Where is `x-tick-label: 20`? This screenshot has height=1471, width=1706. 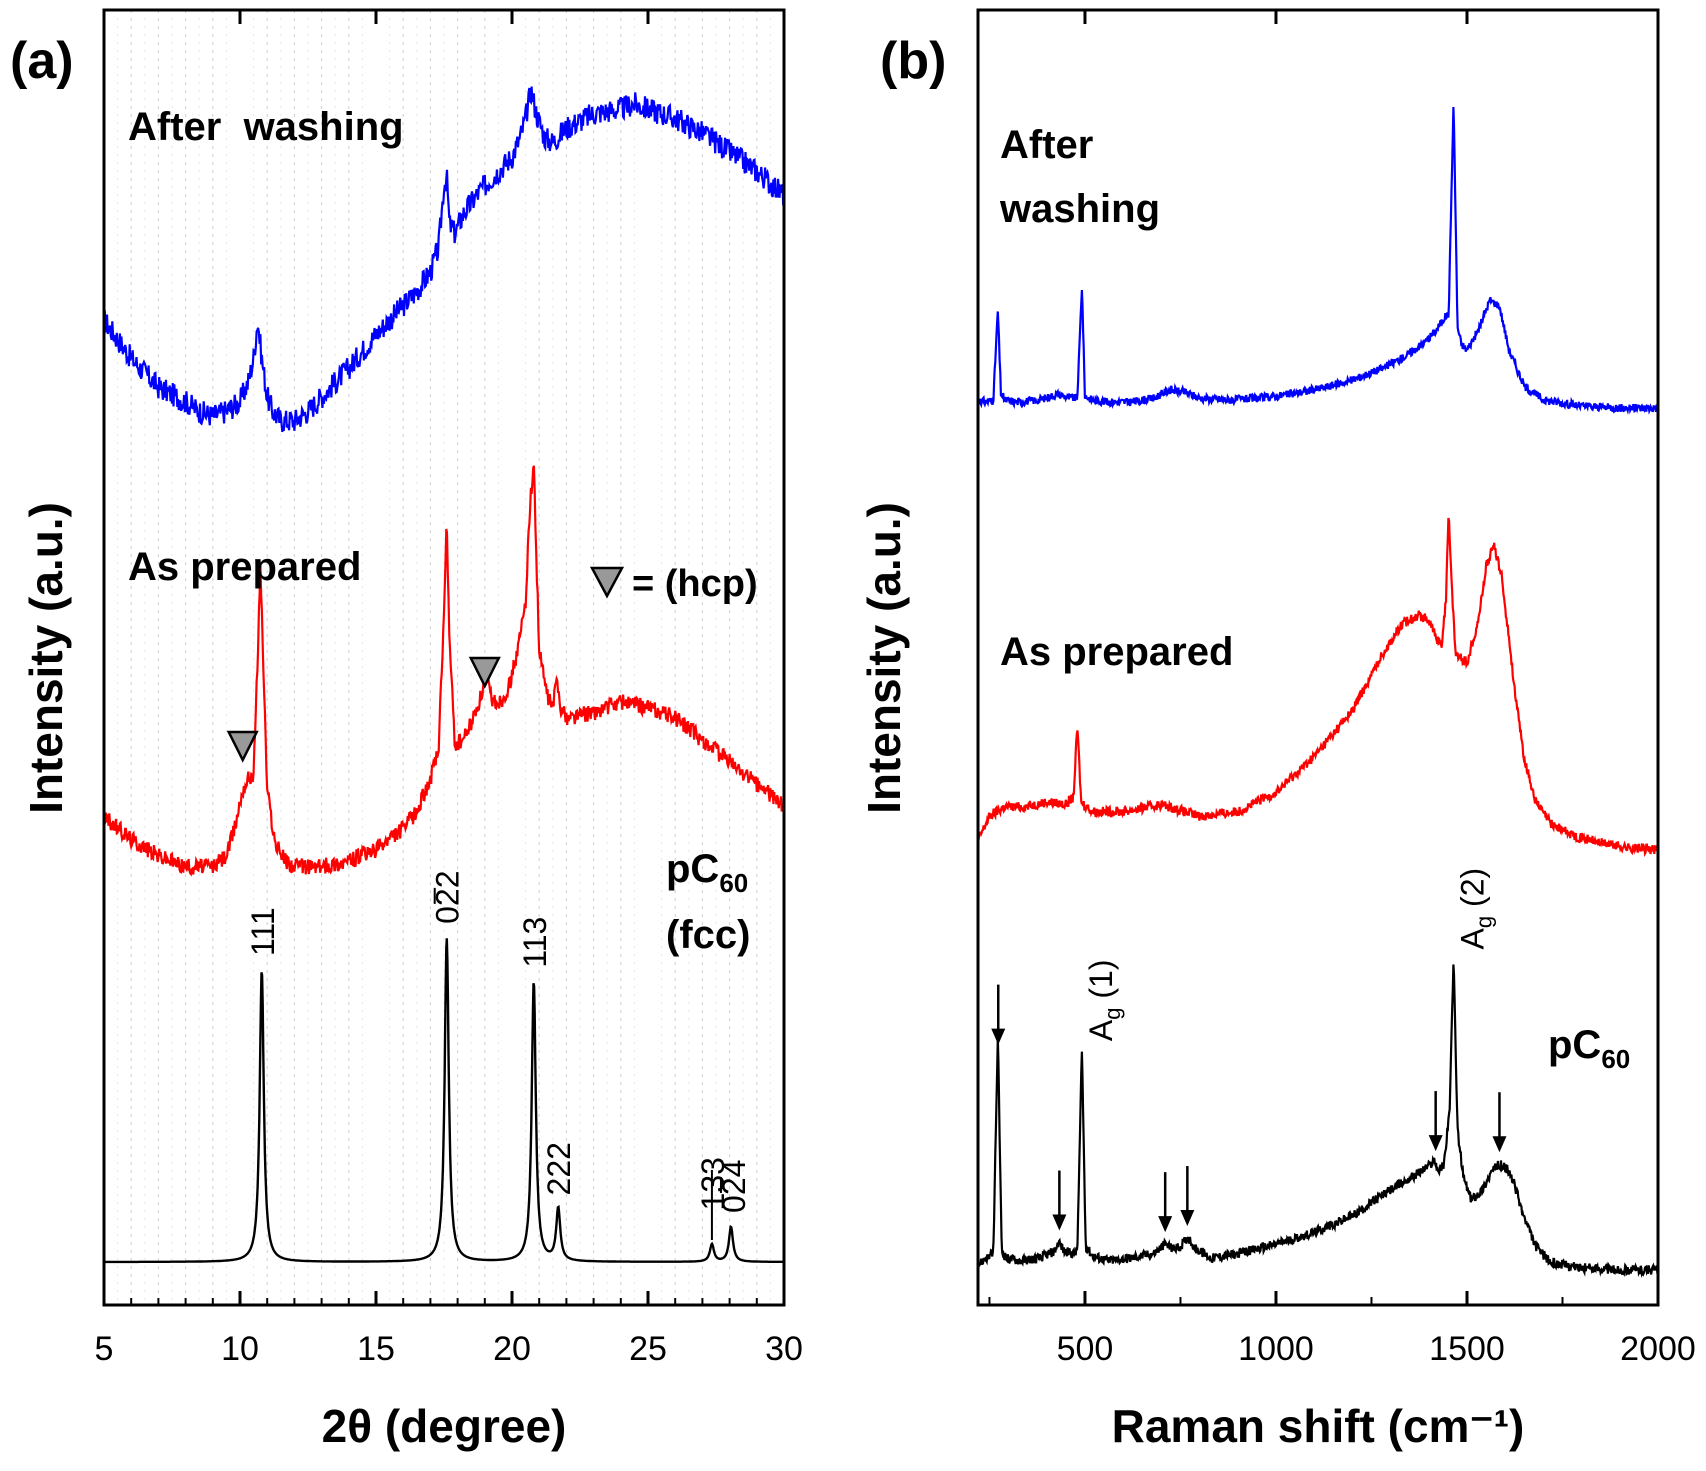
x-tick-label: 20 is located at coordinates (512, 1349).